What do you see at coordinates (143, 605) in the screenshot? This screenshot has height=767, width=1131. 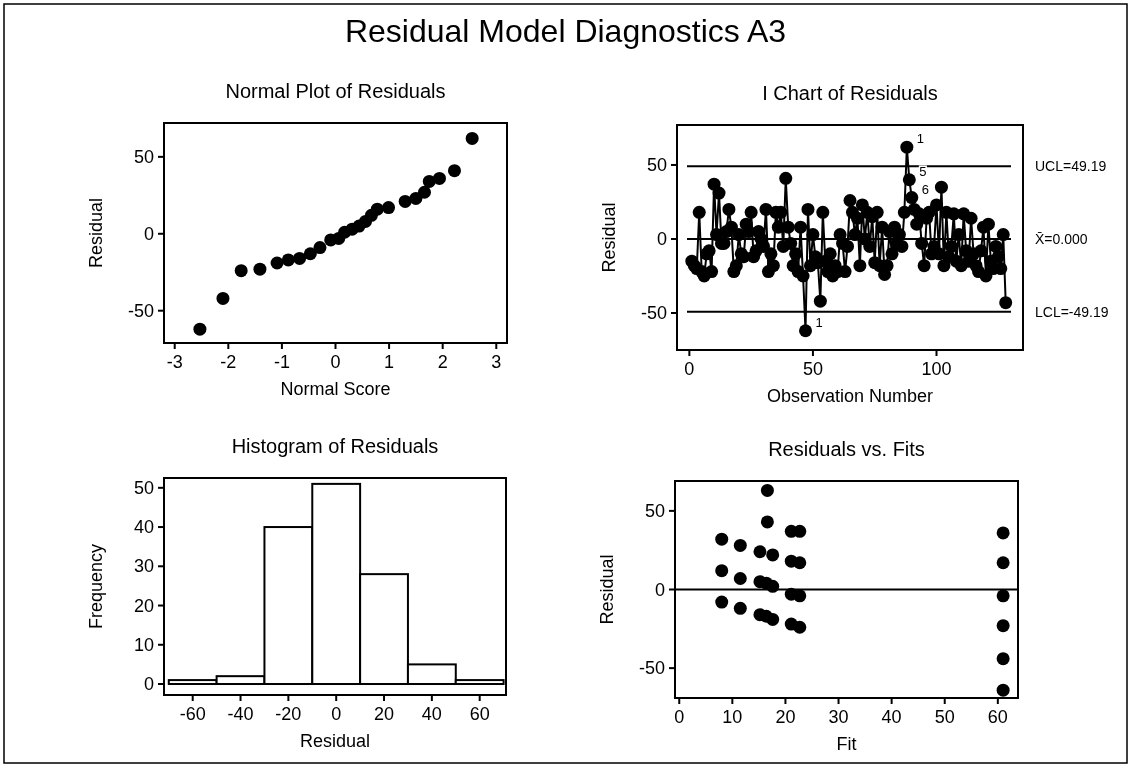 I see `y-tick-label: 20` at bounding box center [143, 605].